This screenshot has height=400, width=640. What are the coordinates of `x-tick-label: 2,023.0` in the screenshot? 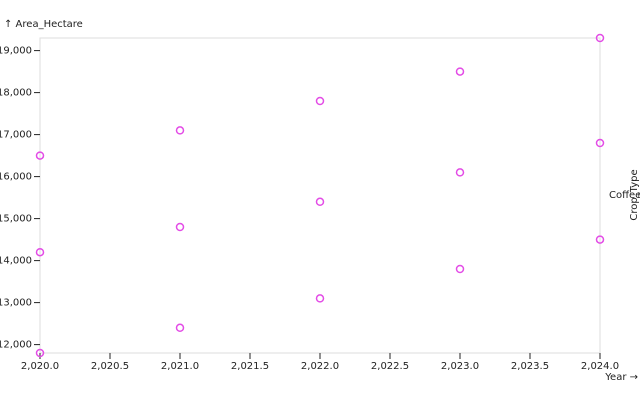 It's located at (460, 366).